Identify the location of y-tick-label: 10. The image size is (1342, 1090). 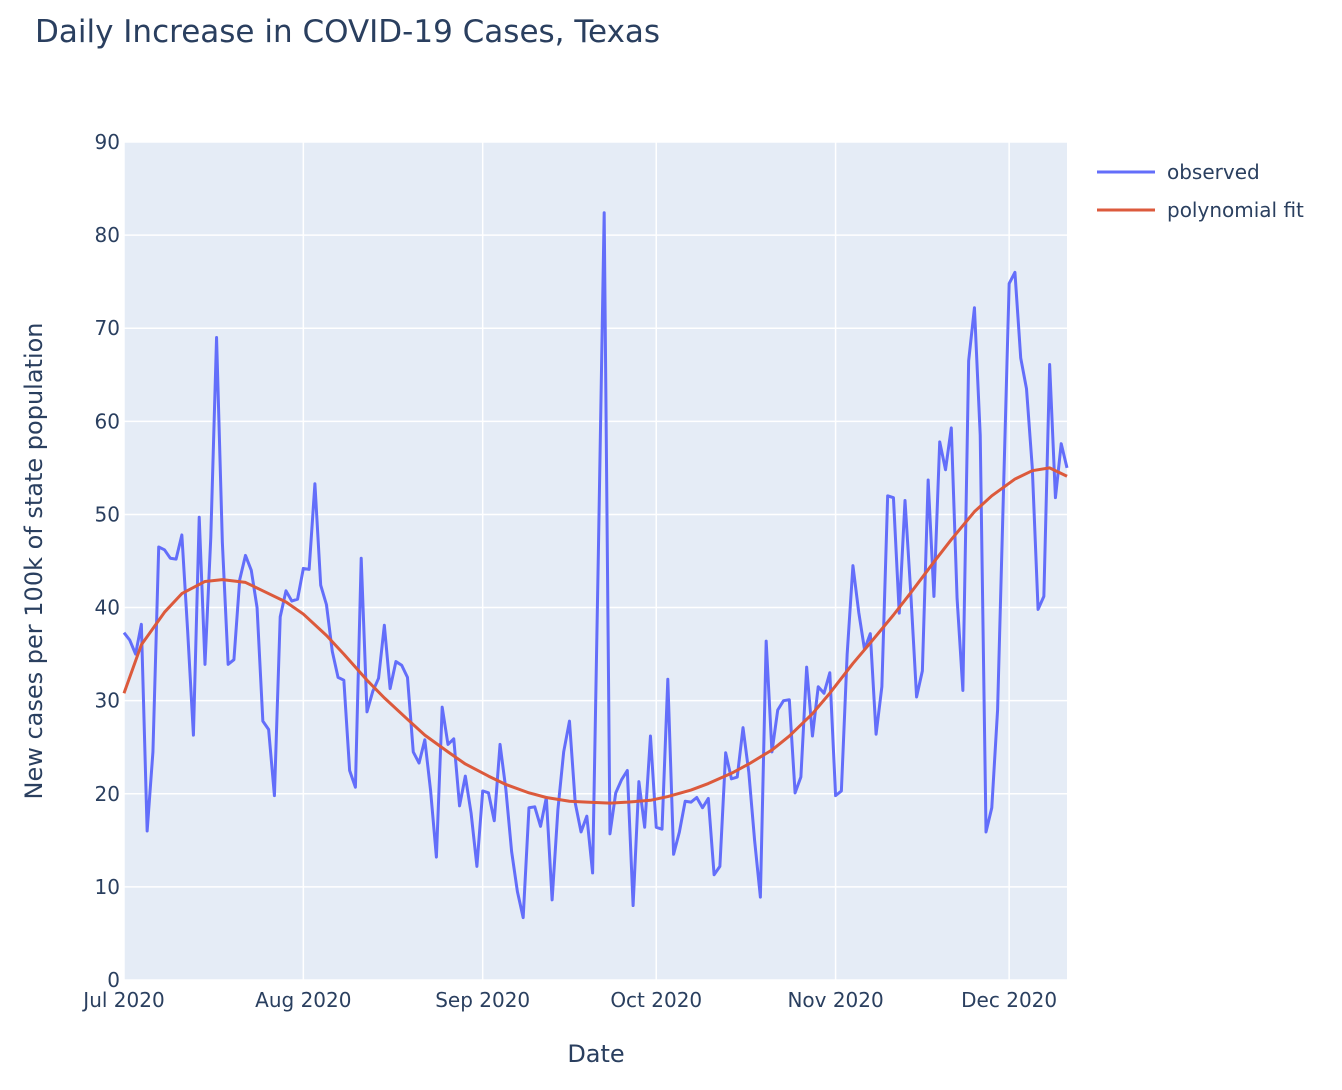
(107, 887).